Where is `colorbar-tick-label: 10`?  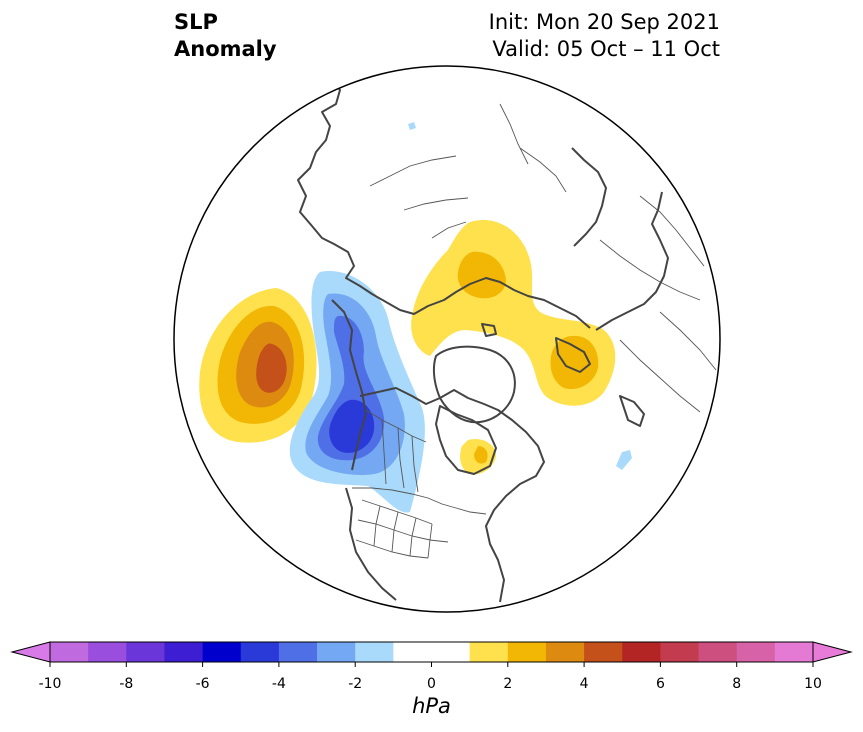 colorbar-tick-label: 10 is located at coordinates (813, 684).